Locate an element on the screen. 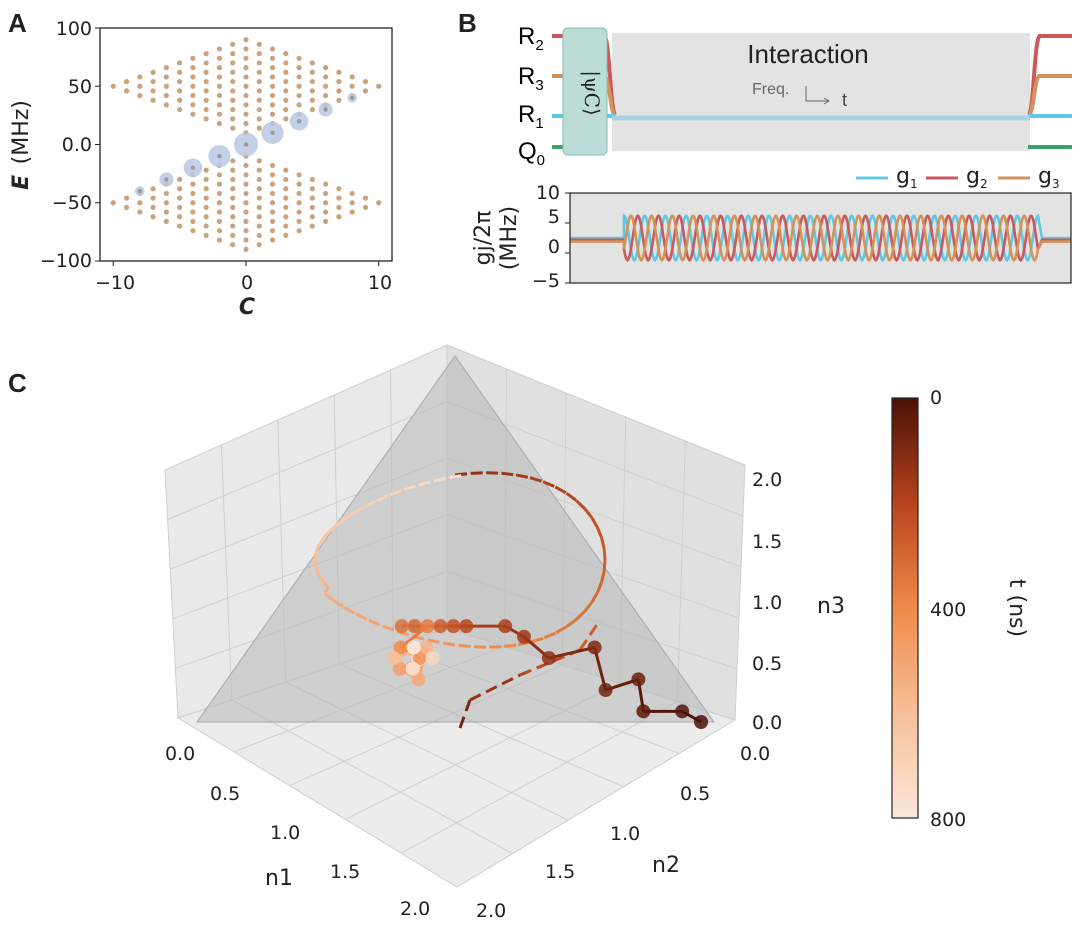 Image resolution: width=1080 pixels, height=927 pixels. coupling-line-g3 is located at coordinates (820, 238).